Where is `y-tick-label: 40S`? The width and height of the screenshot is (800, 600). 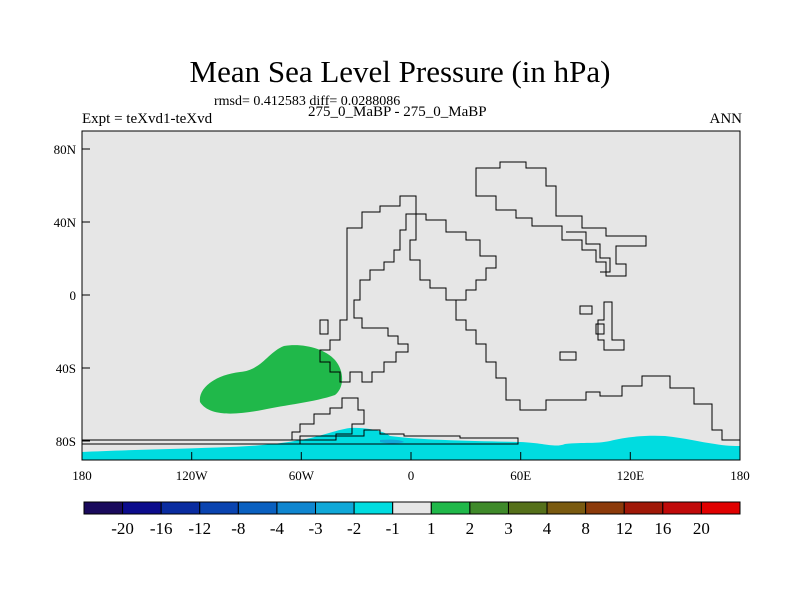 y-tick-label: 40S is located at coordinates (66, 368).